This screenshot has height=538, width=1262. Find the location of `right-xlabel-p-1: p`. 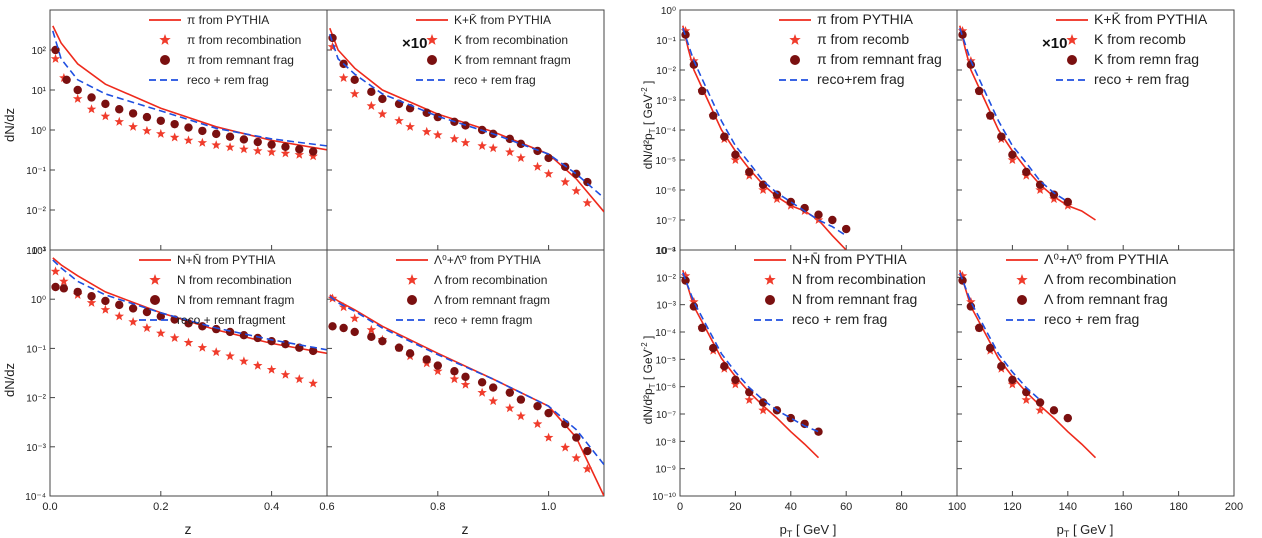

right-xlabel-p-1: p is located at coordinates (783, 529).